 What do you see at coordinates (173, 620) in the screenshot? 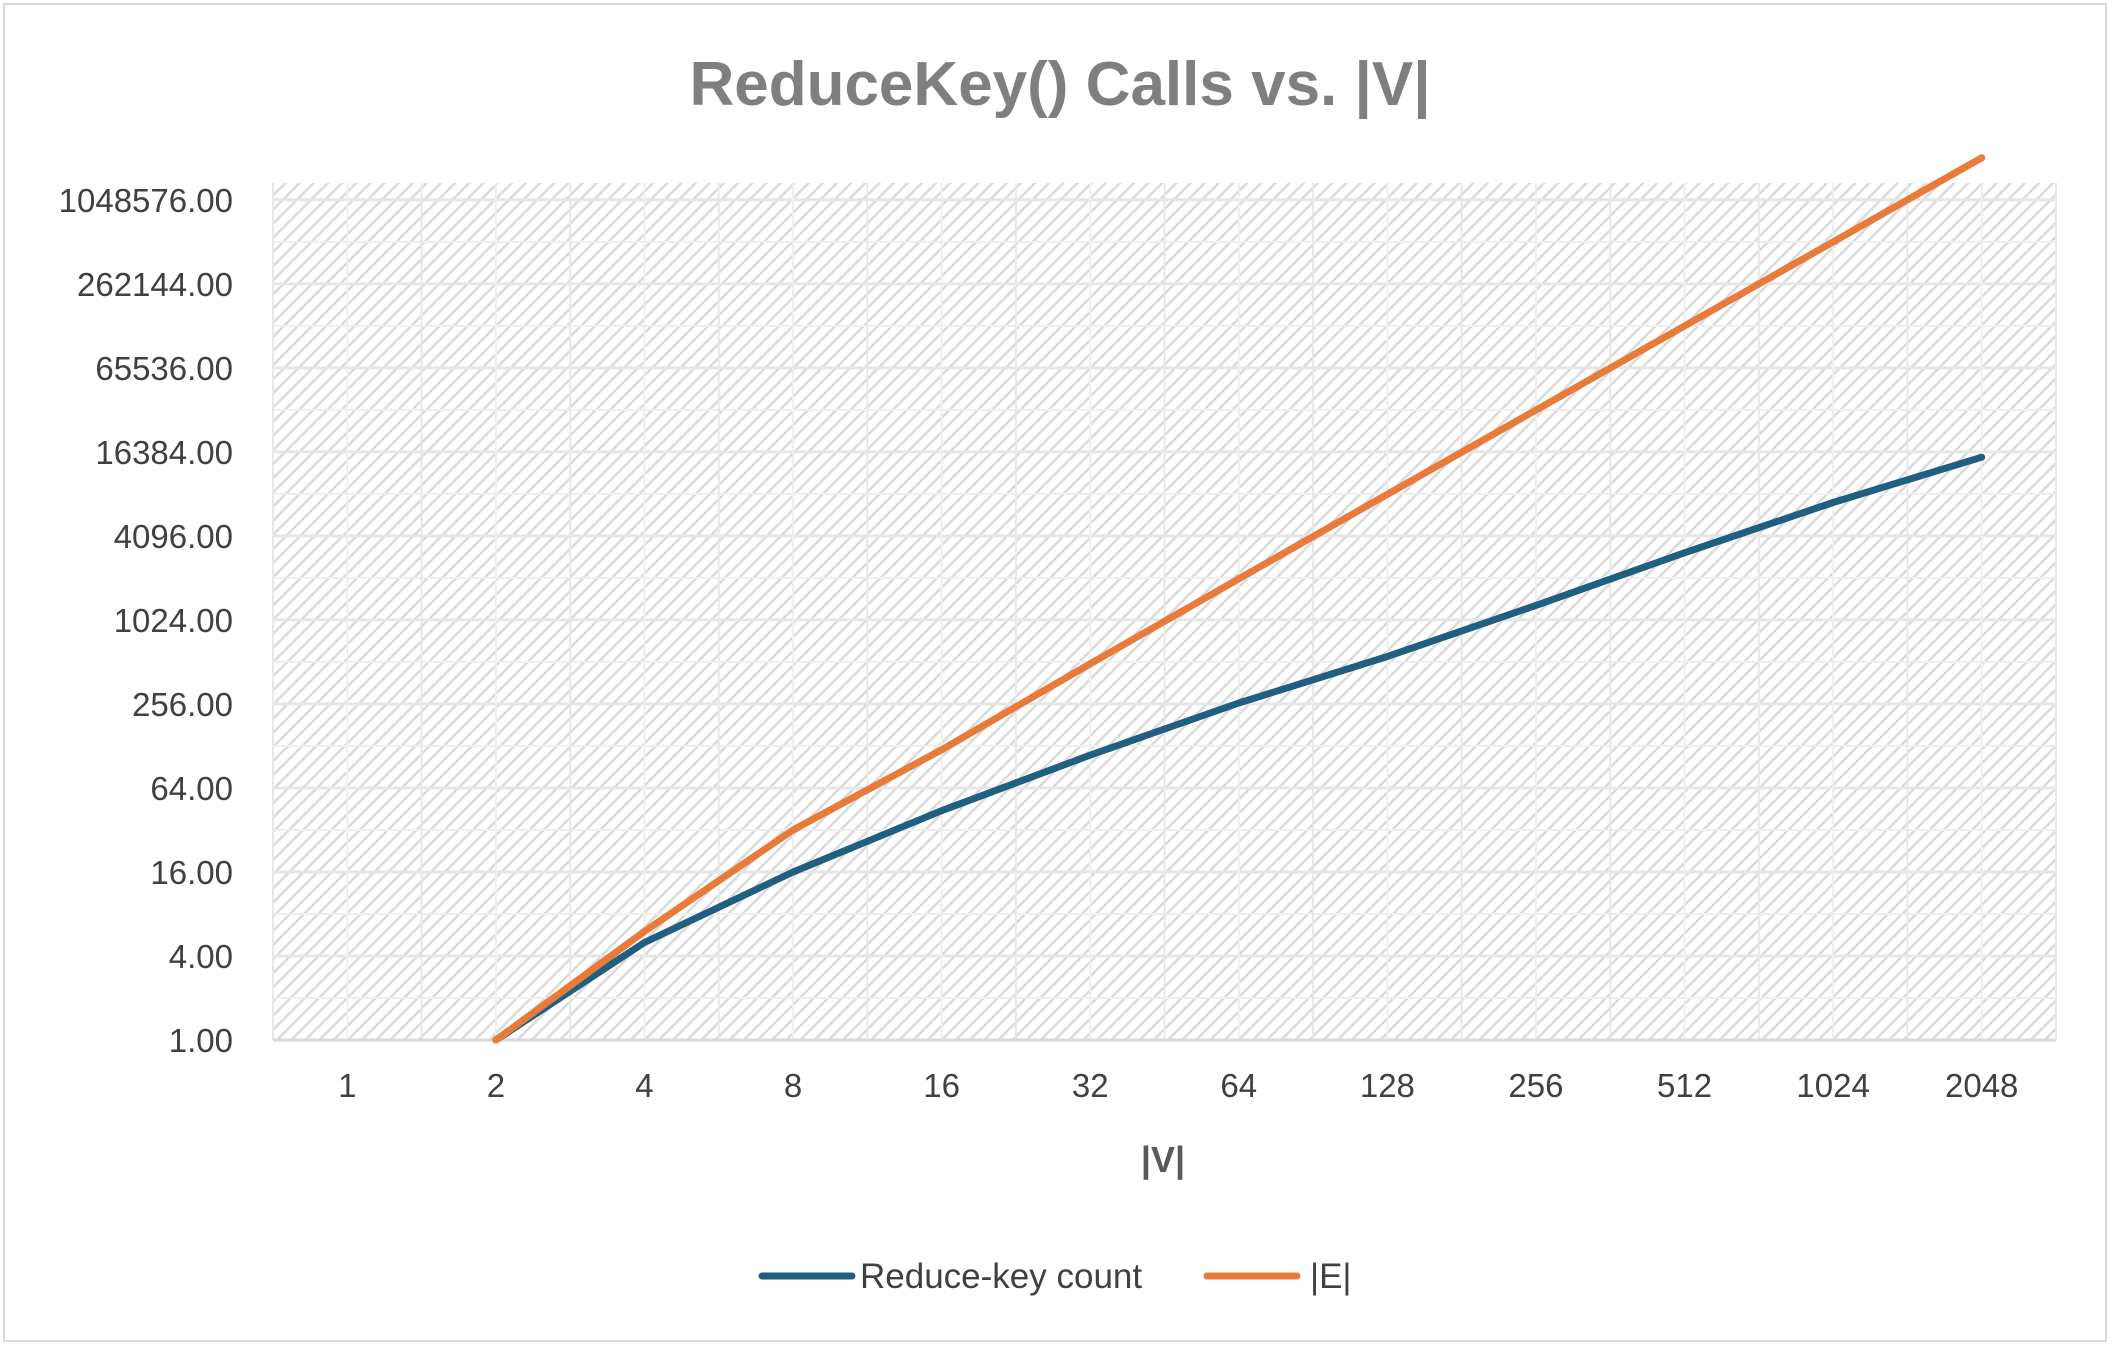
I see `y-tick-label: 1024.00` at bounding box center [173, 620].